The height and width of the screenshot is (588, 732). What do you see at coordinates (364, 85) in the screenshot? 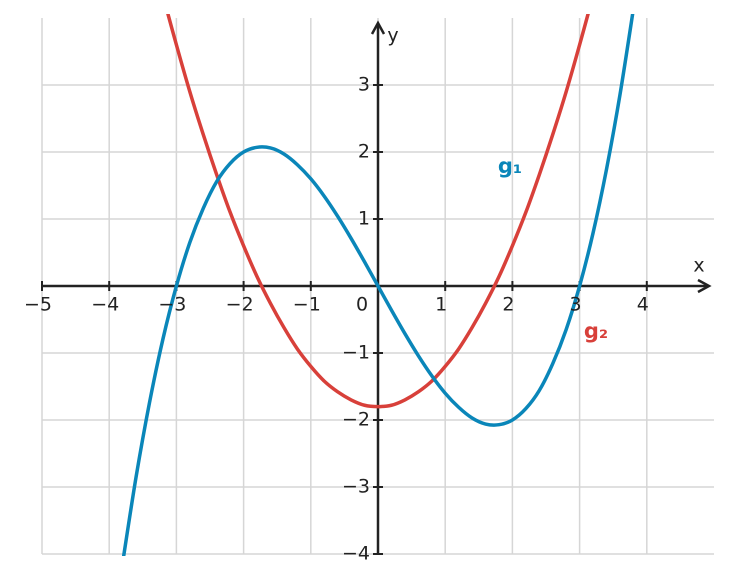
I see `y-tick-label: 3` at bounding box center [364, 85].